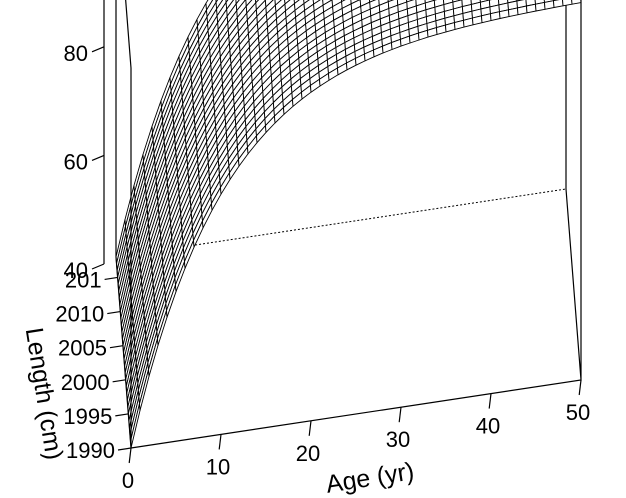  What do you see at coordinates (93, 365) in the screenshot?
I see `y-axis: 1990 1995 2000 2005 2010 201` at bounding box center [93, 365].